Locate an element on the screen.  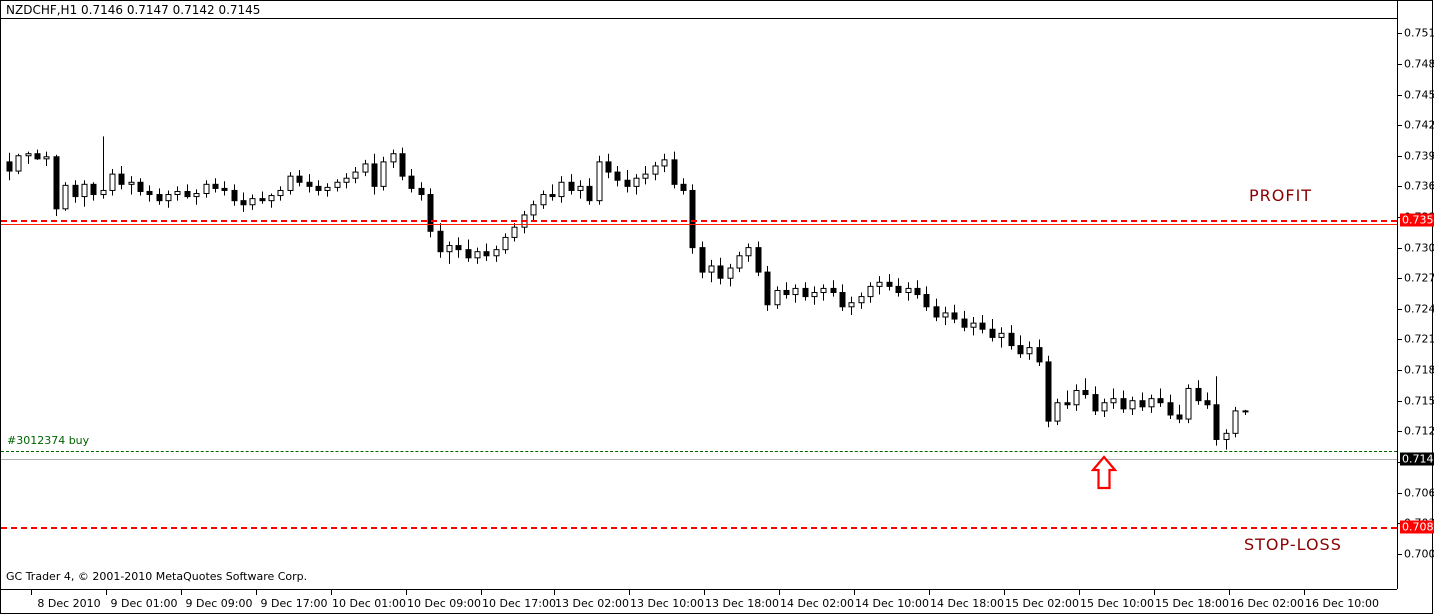
price-tick-label: 0.7275 is located at coordinates (1419, 278).